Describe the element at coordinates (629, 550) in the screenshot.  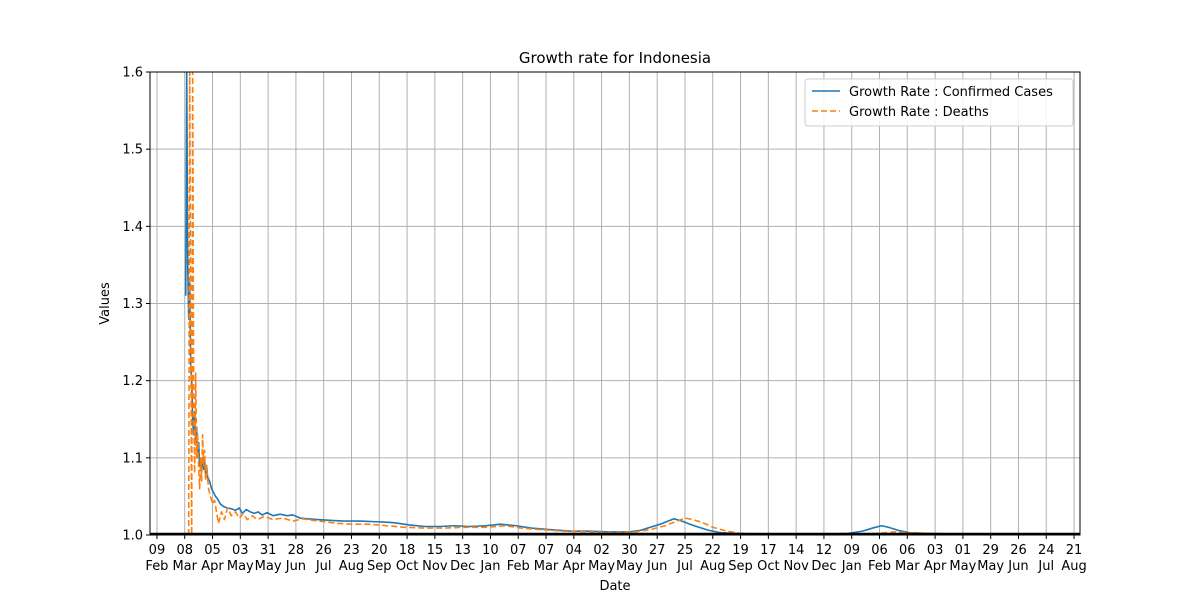
I see `x-tick-day: 30` at that location.